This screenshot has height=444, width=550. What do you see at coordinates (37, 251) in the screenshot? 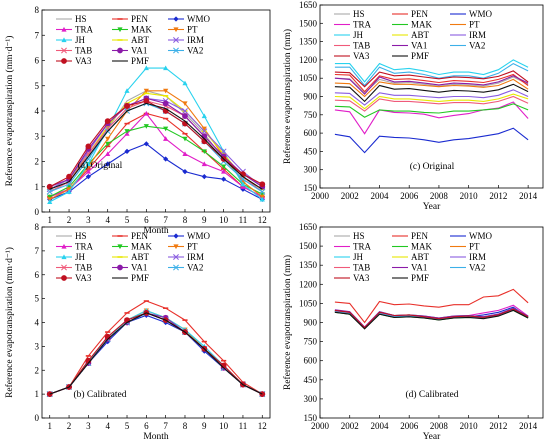
I see `y-tick-label: 7` at bounding box center [37, 251].